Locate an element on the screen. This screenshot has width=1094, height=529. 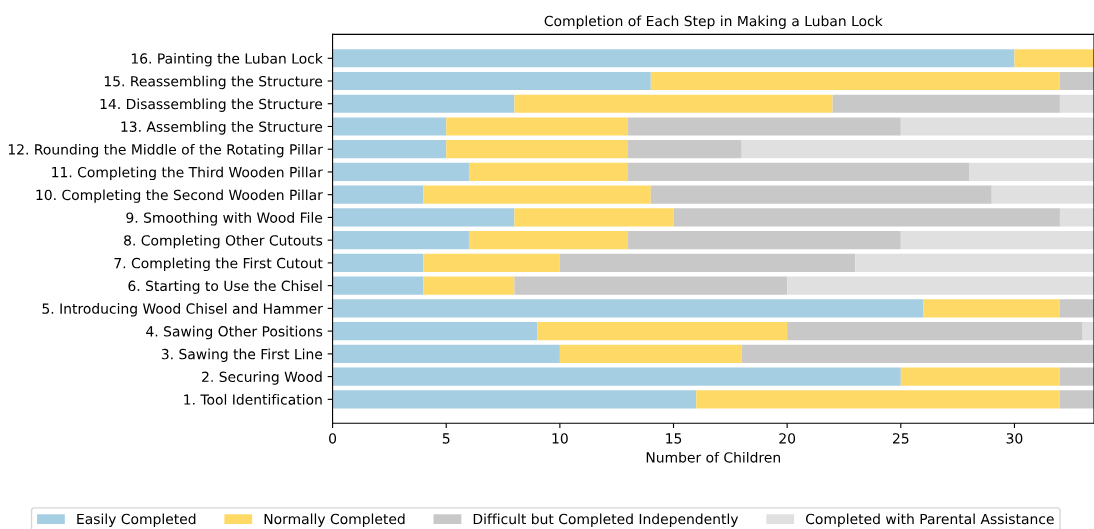
x-axis-title: Number of Children is located at coordinates (713, 457).